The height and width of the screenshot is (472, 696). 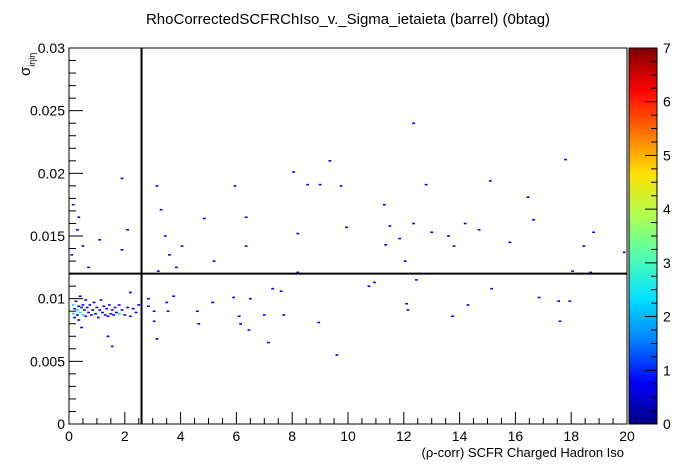 I want to click on x-tick-label: 18, so click(x=571, y=436).